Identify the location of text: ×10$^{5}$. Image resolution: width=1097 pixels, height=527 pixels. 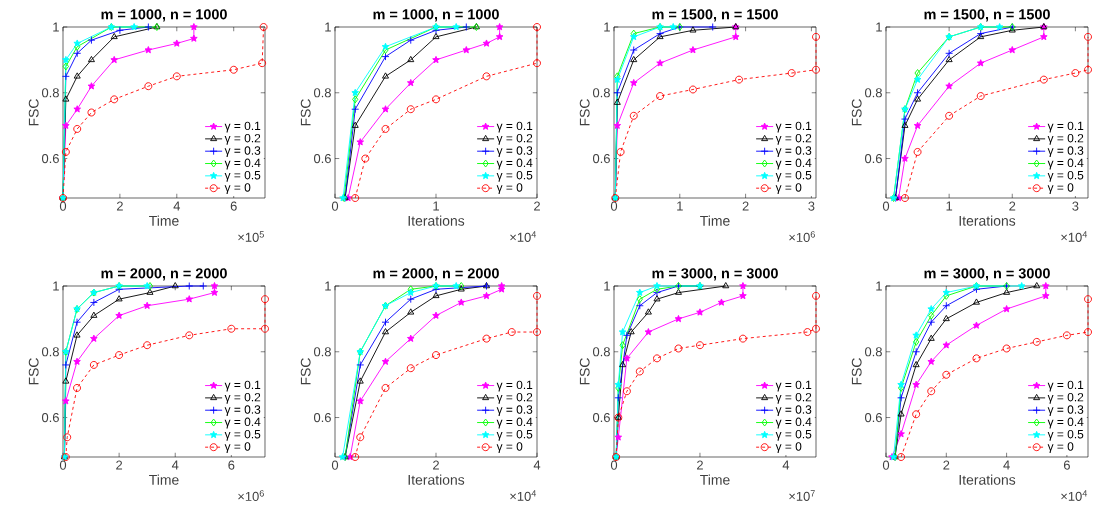
(251, 236).